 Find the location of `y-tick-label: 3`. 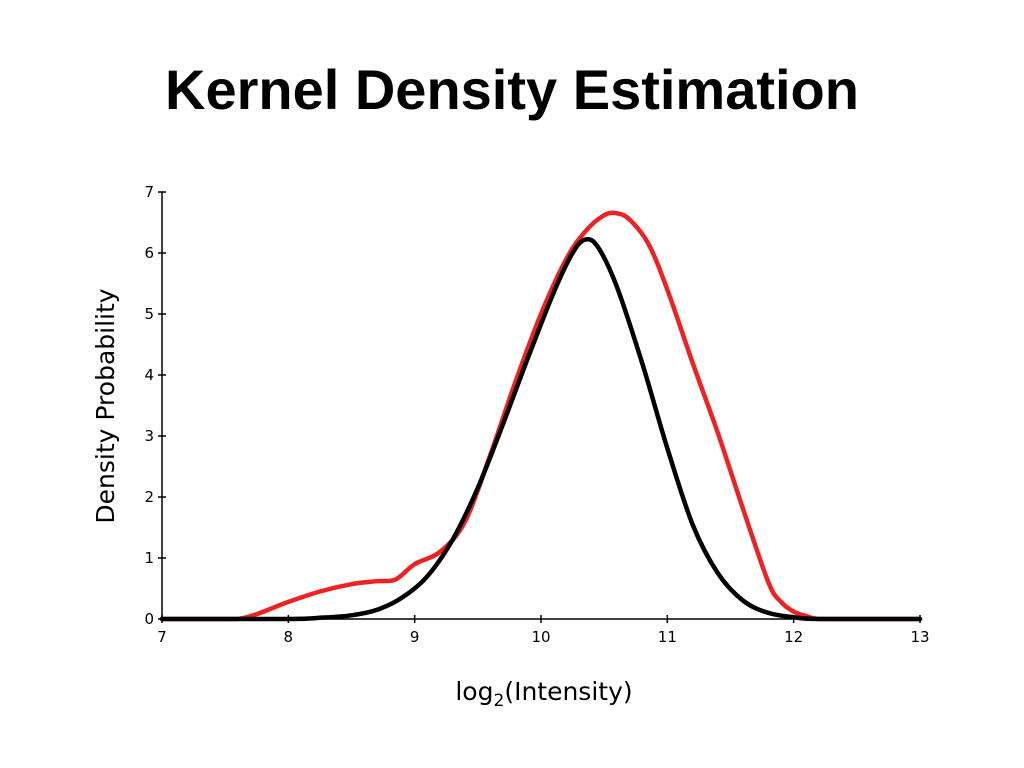

y-tick-label: 3 is located at coordinates (149, 436).